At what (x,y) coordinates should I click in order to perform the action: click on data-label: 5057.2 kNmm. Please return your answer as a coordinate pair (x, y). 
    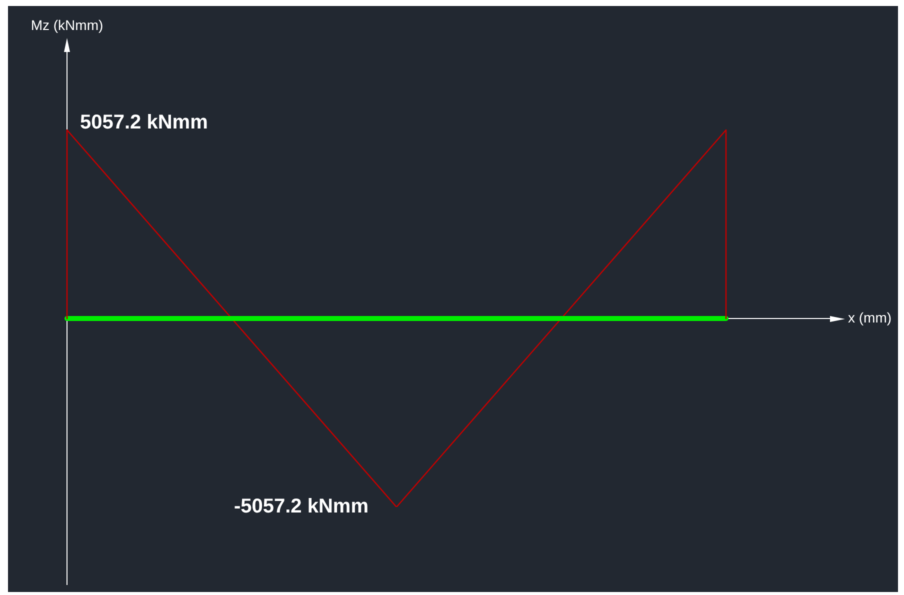
    Looking at the image, I should click on (144, 123).